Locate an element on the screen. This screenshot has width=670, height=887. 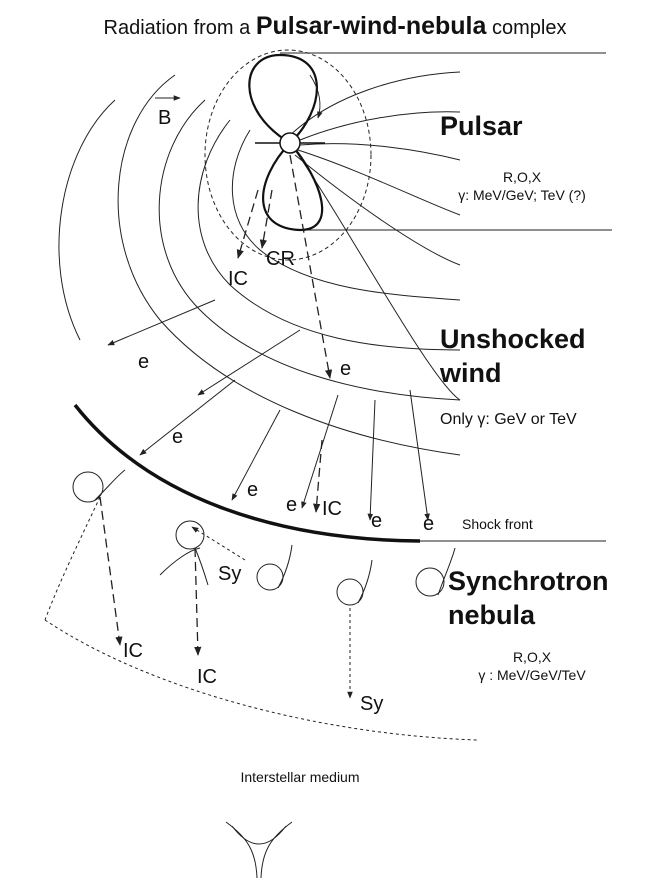
cr-label: CR is located at coordinates (280, 259).